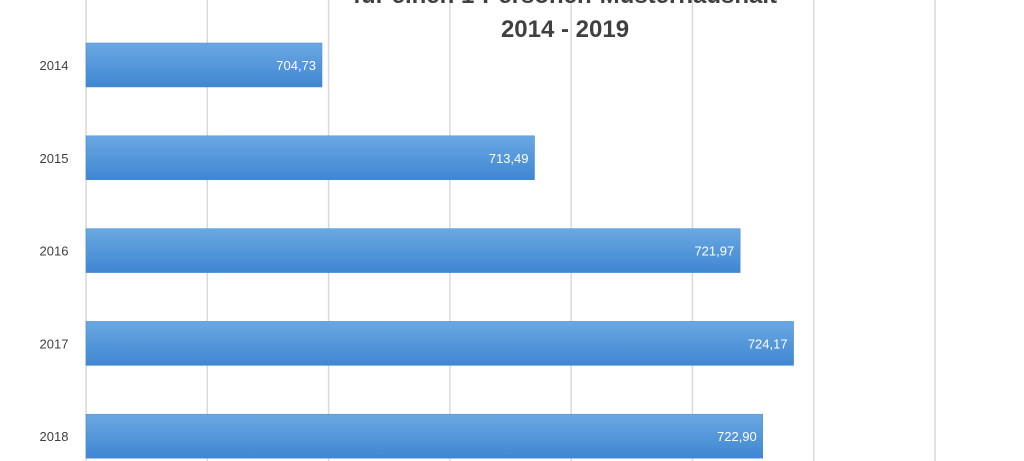 The width and height of the screenshot is (1024, 461). What do you see at coordinates (737, 436) in the screenshot?
I see `data-label: 722,90` at bounding box center [737, 436].